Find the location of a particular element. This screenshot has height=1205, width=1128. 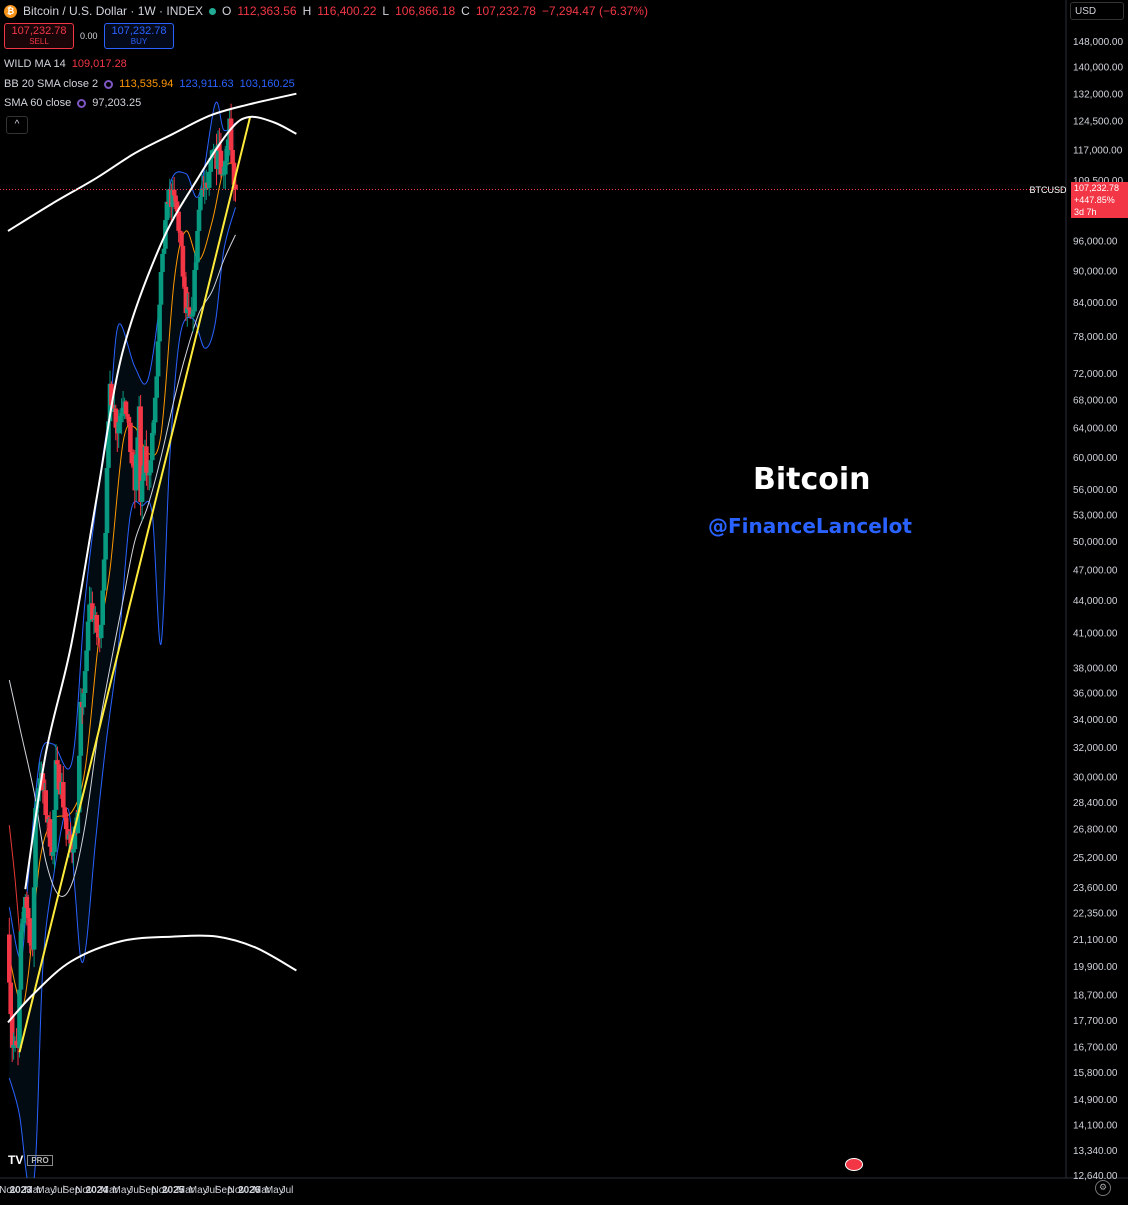

sell-button: 107,232.78 SELL is located at coordinates (39, 36).